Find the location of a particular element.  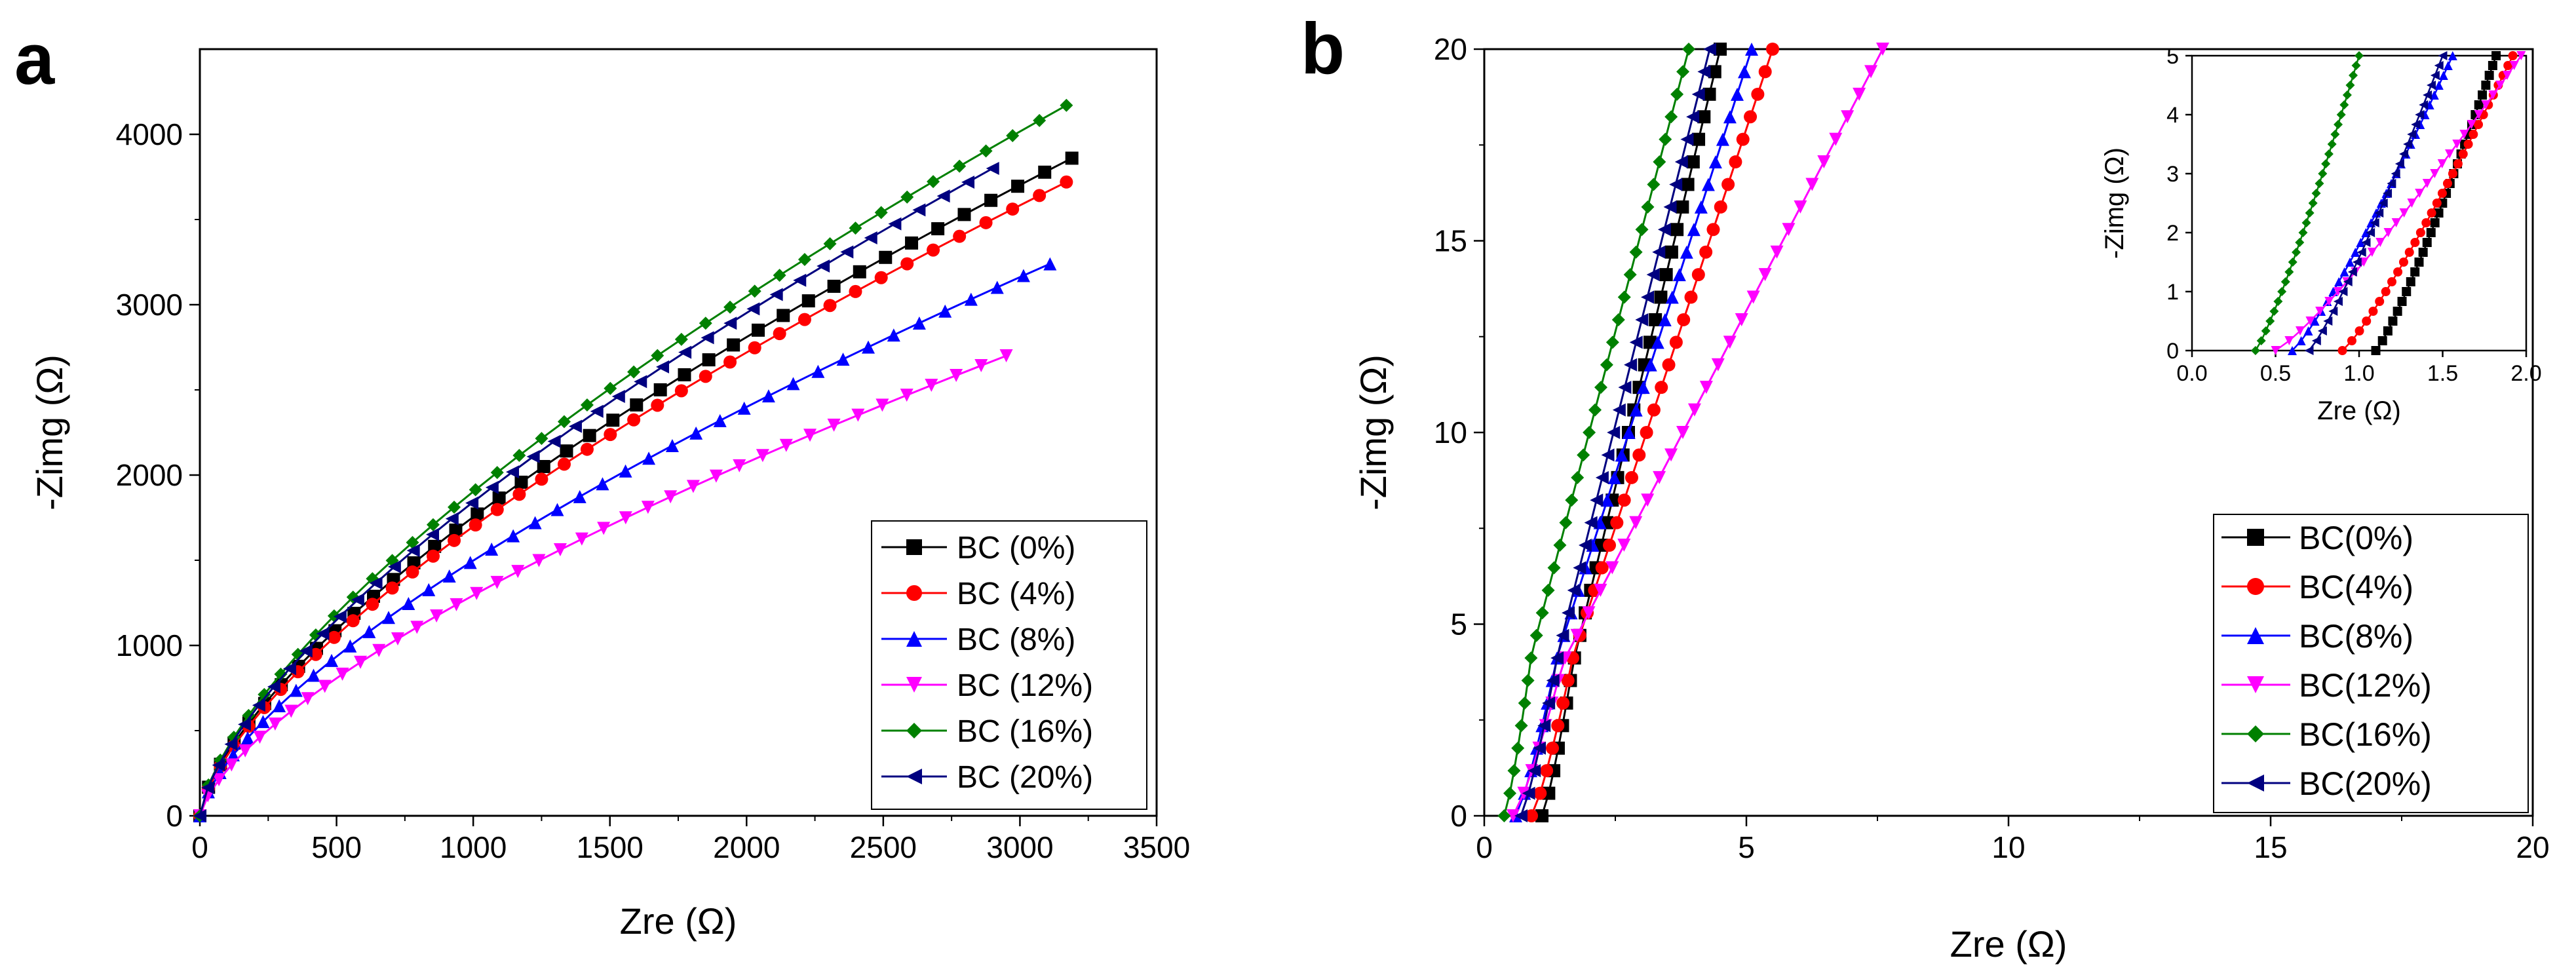

x-tick-label: 10 is located at coordinates (2008, 847).